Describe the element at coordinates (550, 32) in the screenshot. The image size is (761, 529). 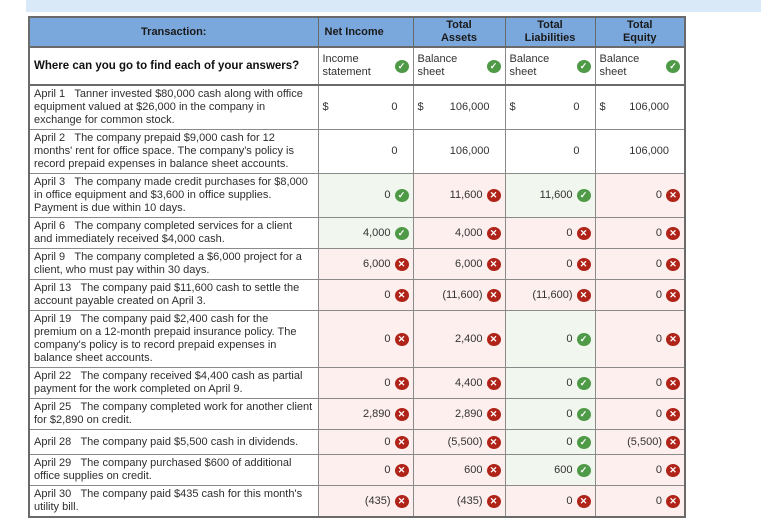
I see `col-header-total-liabilities: Total Liabilities` at that location.